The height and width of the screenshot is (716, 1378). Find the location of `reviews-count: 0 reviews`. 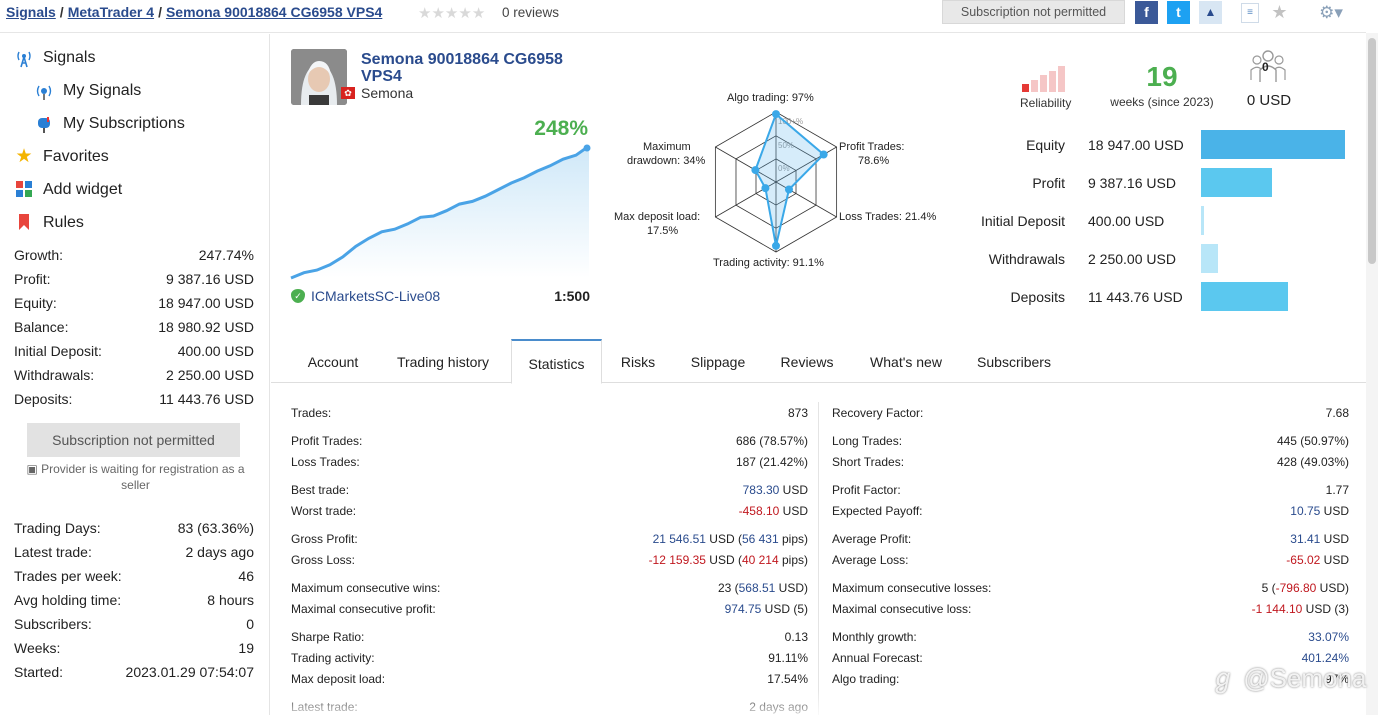

reviews-count: 0 reviews is located at coordinates (531, 12).